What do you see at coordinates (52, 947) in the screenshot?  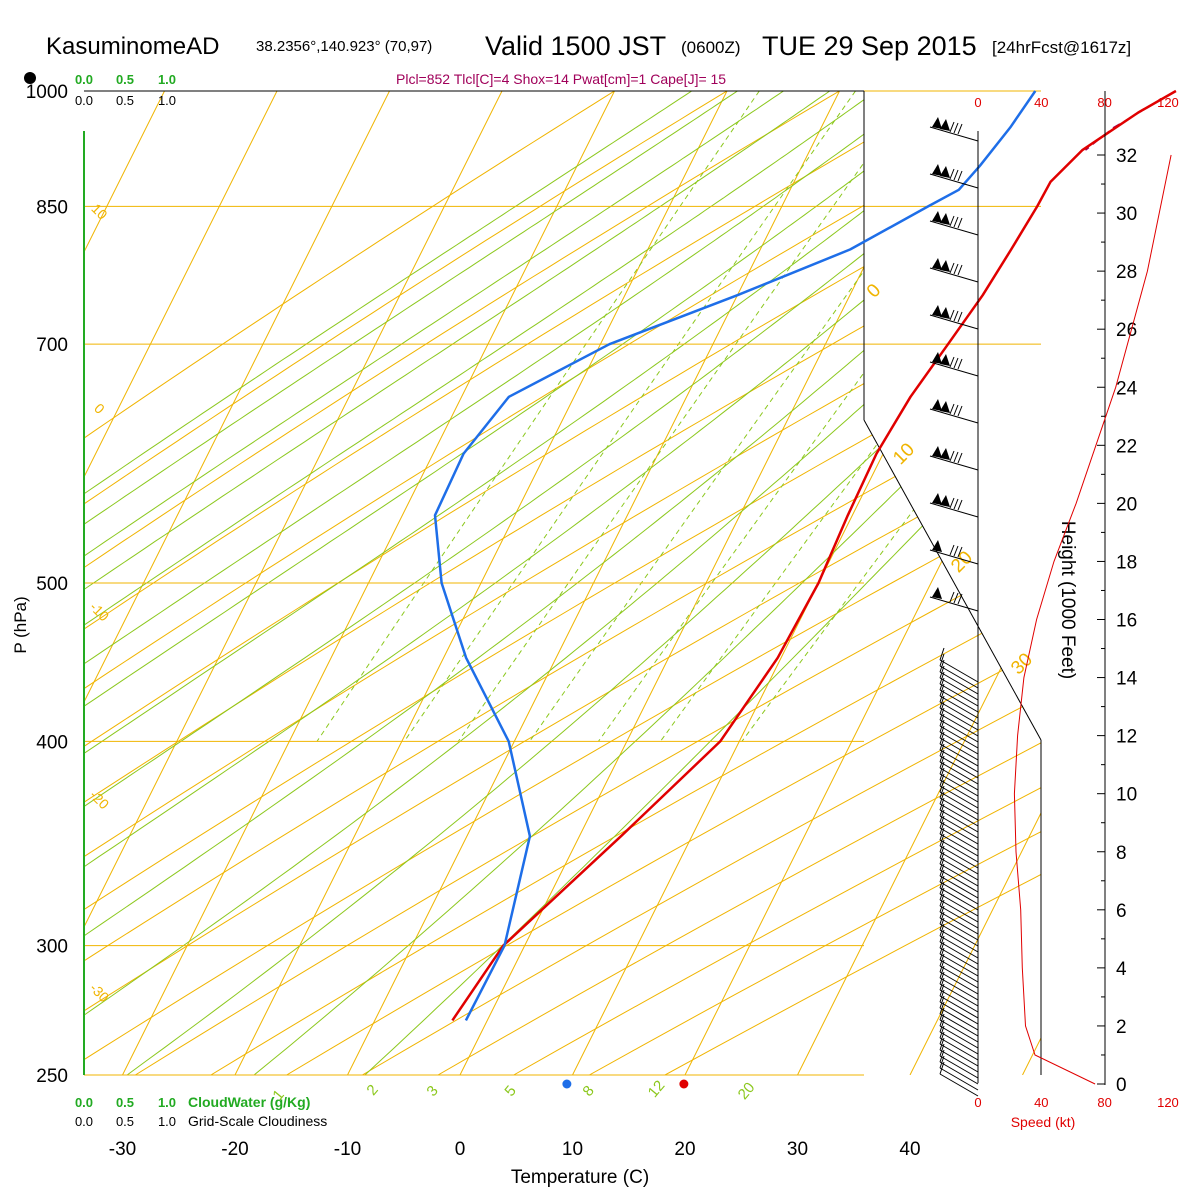 I see `pressure-tick-label: 300` at bounding box center [52, 947].